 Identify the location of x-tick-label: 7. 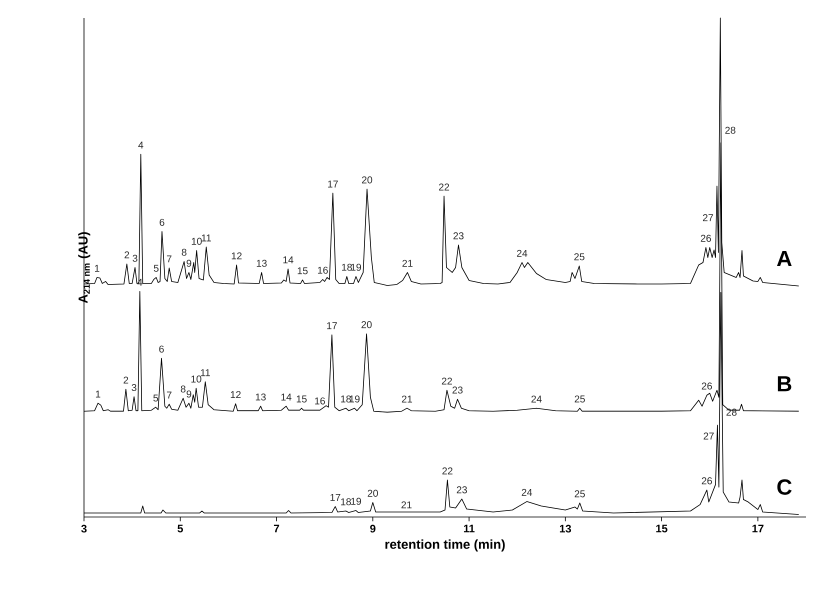
(277, 528).